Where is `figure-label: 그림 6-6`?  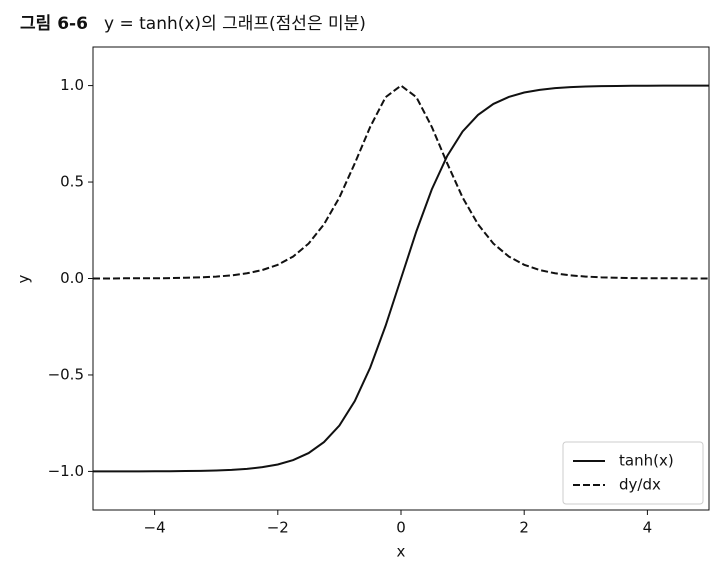
figure-label: 그림 6-6 is located at coordinates (54, 24).